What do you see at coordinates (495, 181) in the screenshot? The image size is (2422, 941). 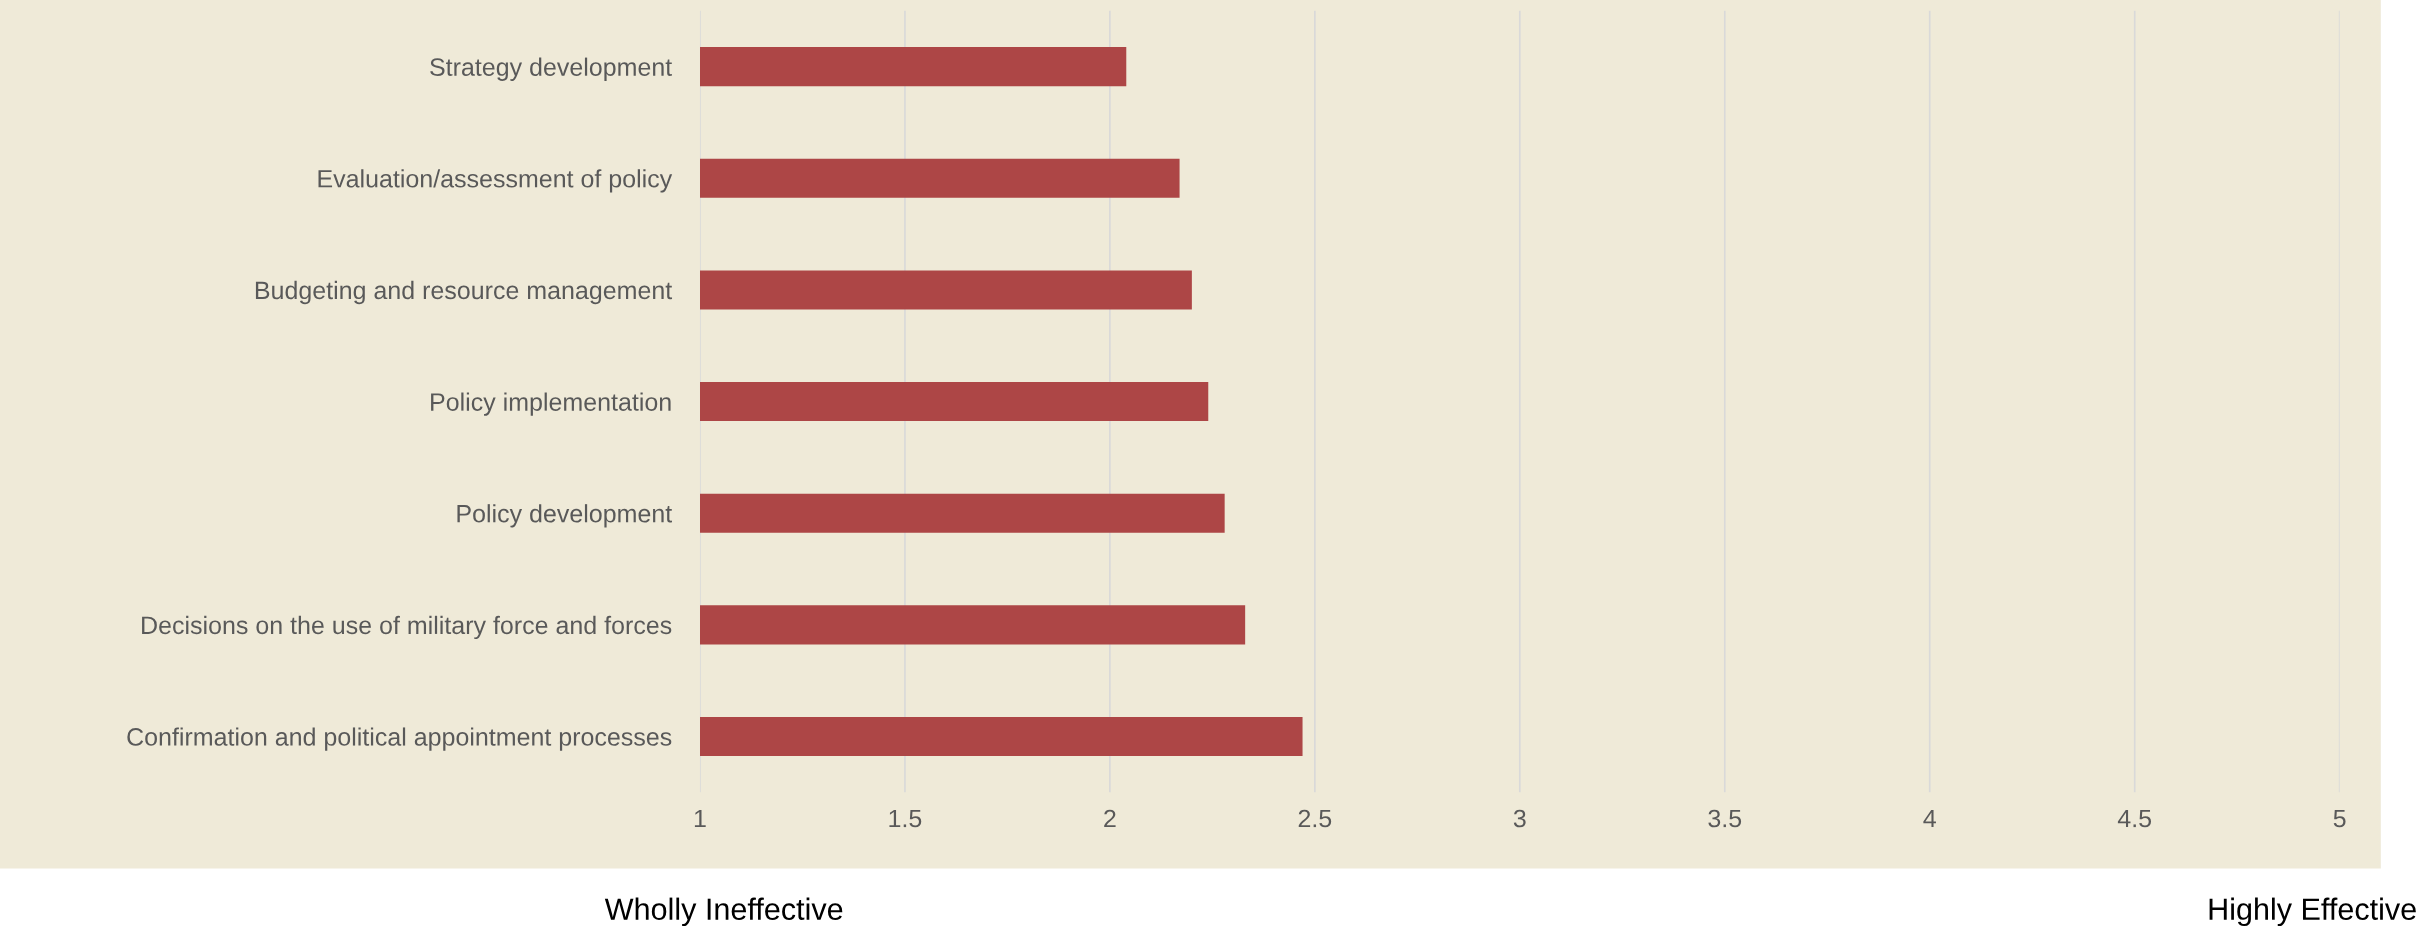 I see `y-tick-label: Evaluation/assessment of policy` at bounding box center [495, 181].